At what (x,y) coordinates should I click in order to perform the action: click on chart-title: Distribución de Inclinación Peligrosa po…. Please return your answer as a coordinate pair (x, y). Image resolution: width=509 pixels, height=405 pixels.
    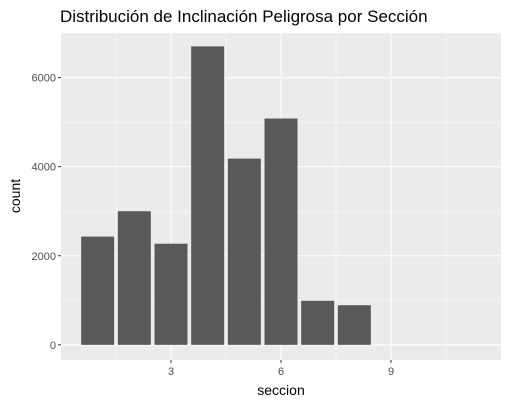
    Looking at the image, I should click on (244, 16).